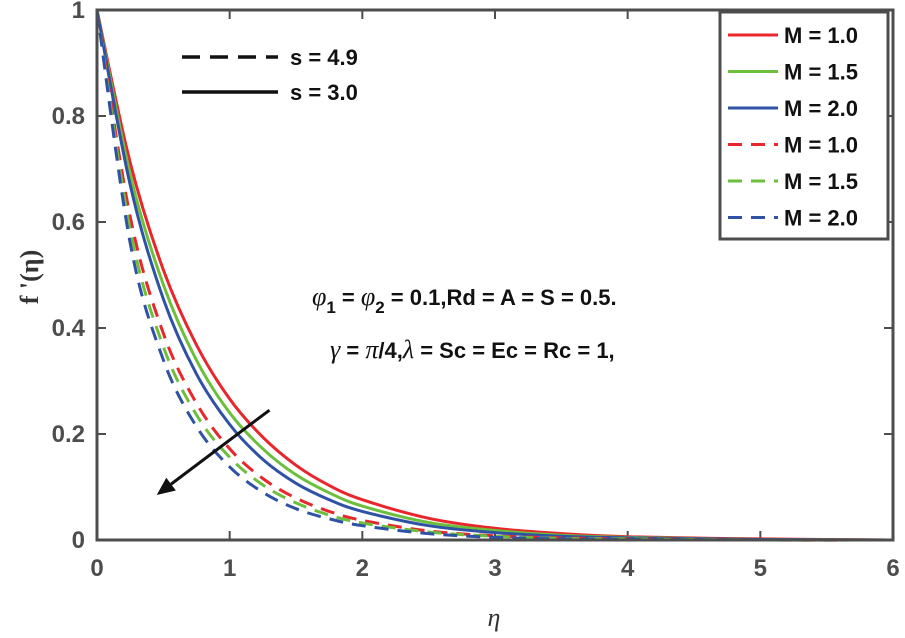 Image resolution: width=905 pixels, height=638 pixels. What do you see at coordinates (390, 350) in the screenshot?
I see `annotation-slash: /4,` at bounding box center [390, 350].